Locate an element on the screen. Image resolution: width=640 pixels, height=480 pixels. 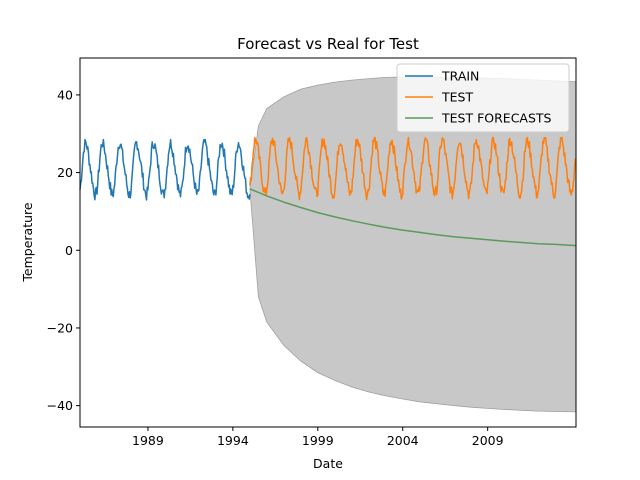
y-tick-label: 0 is located at coordinates (69, 250).